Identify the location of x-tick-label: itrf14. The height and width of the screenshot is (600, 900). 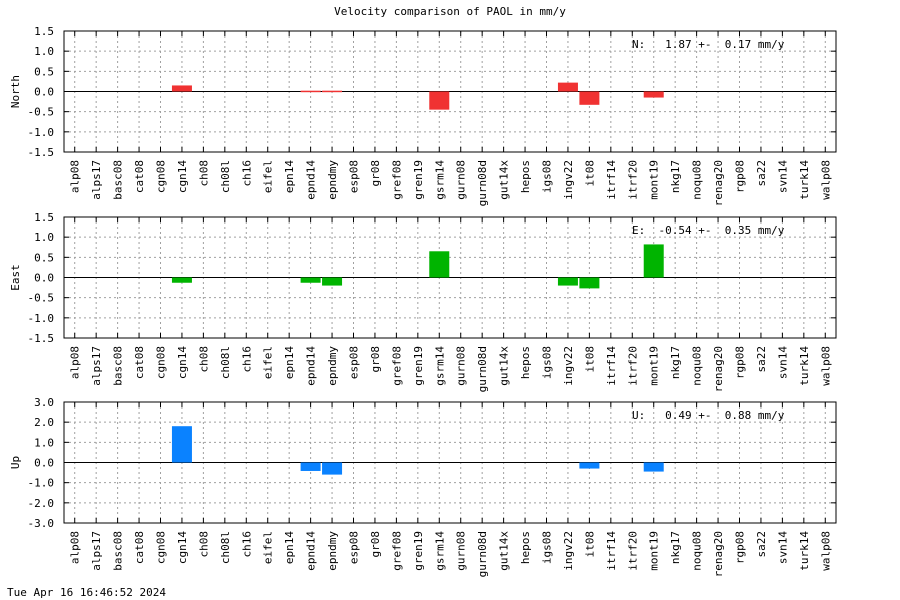
(611, 551).